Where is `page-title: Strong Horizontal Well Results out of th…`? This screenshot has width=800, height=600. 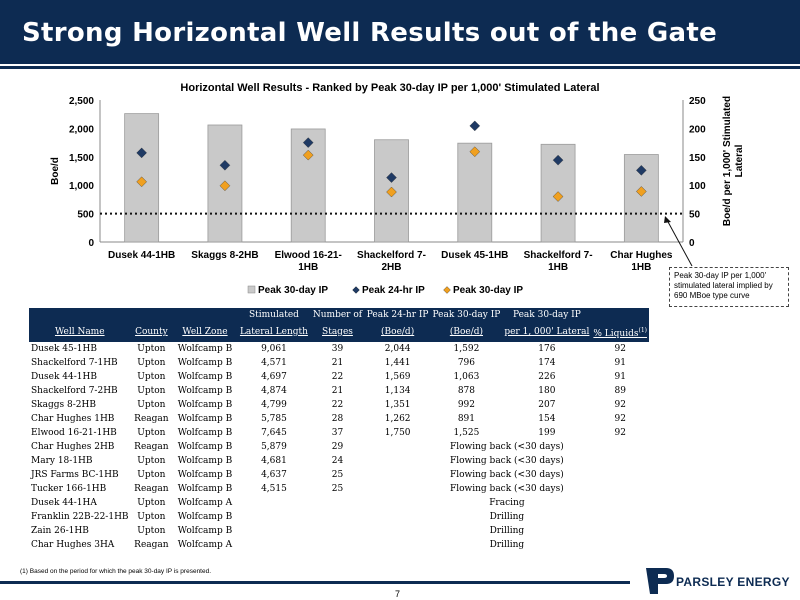 page-title: Strong Horizontal Well Results out of th… is located at coordinates (370, 33).